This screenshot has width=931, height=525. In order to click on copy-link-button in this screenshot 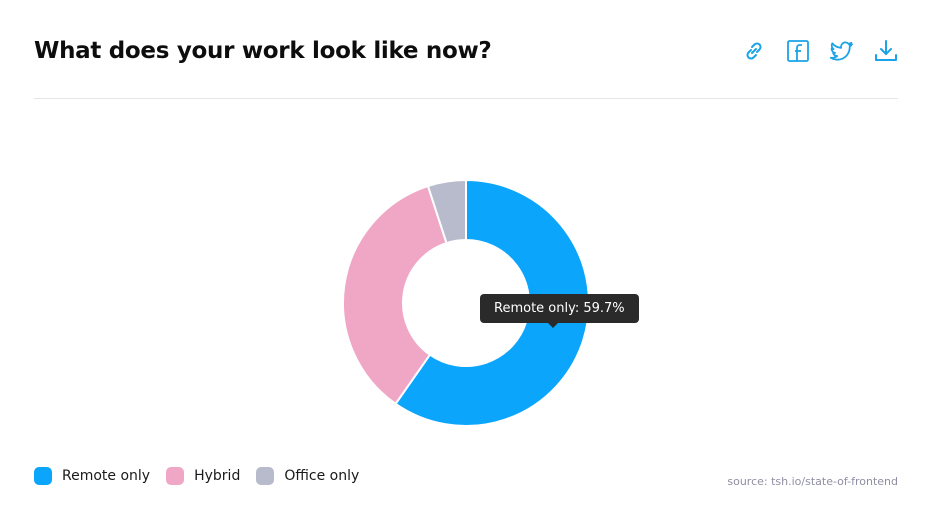, I will do `click(754, 51)`.